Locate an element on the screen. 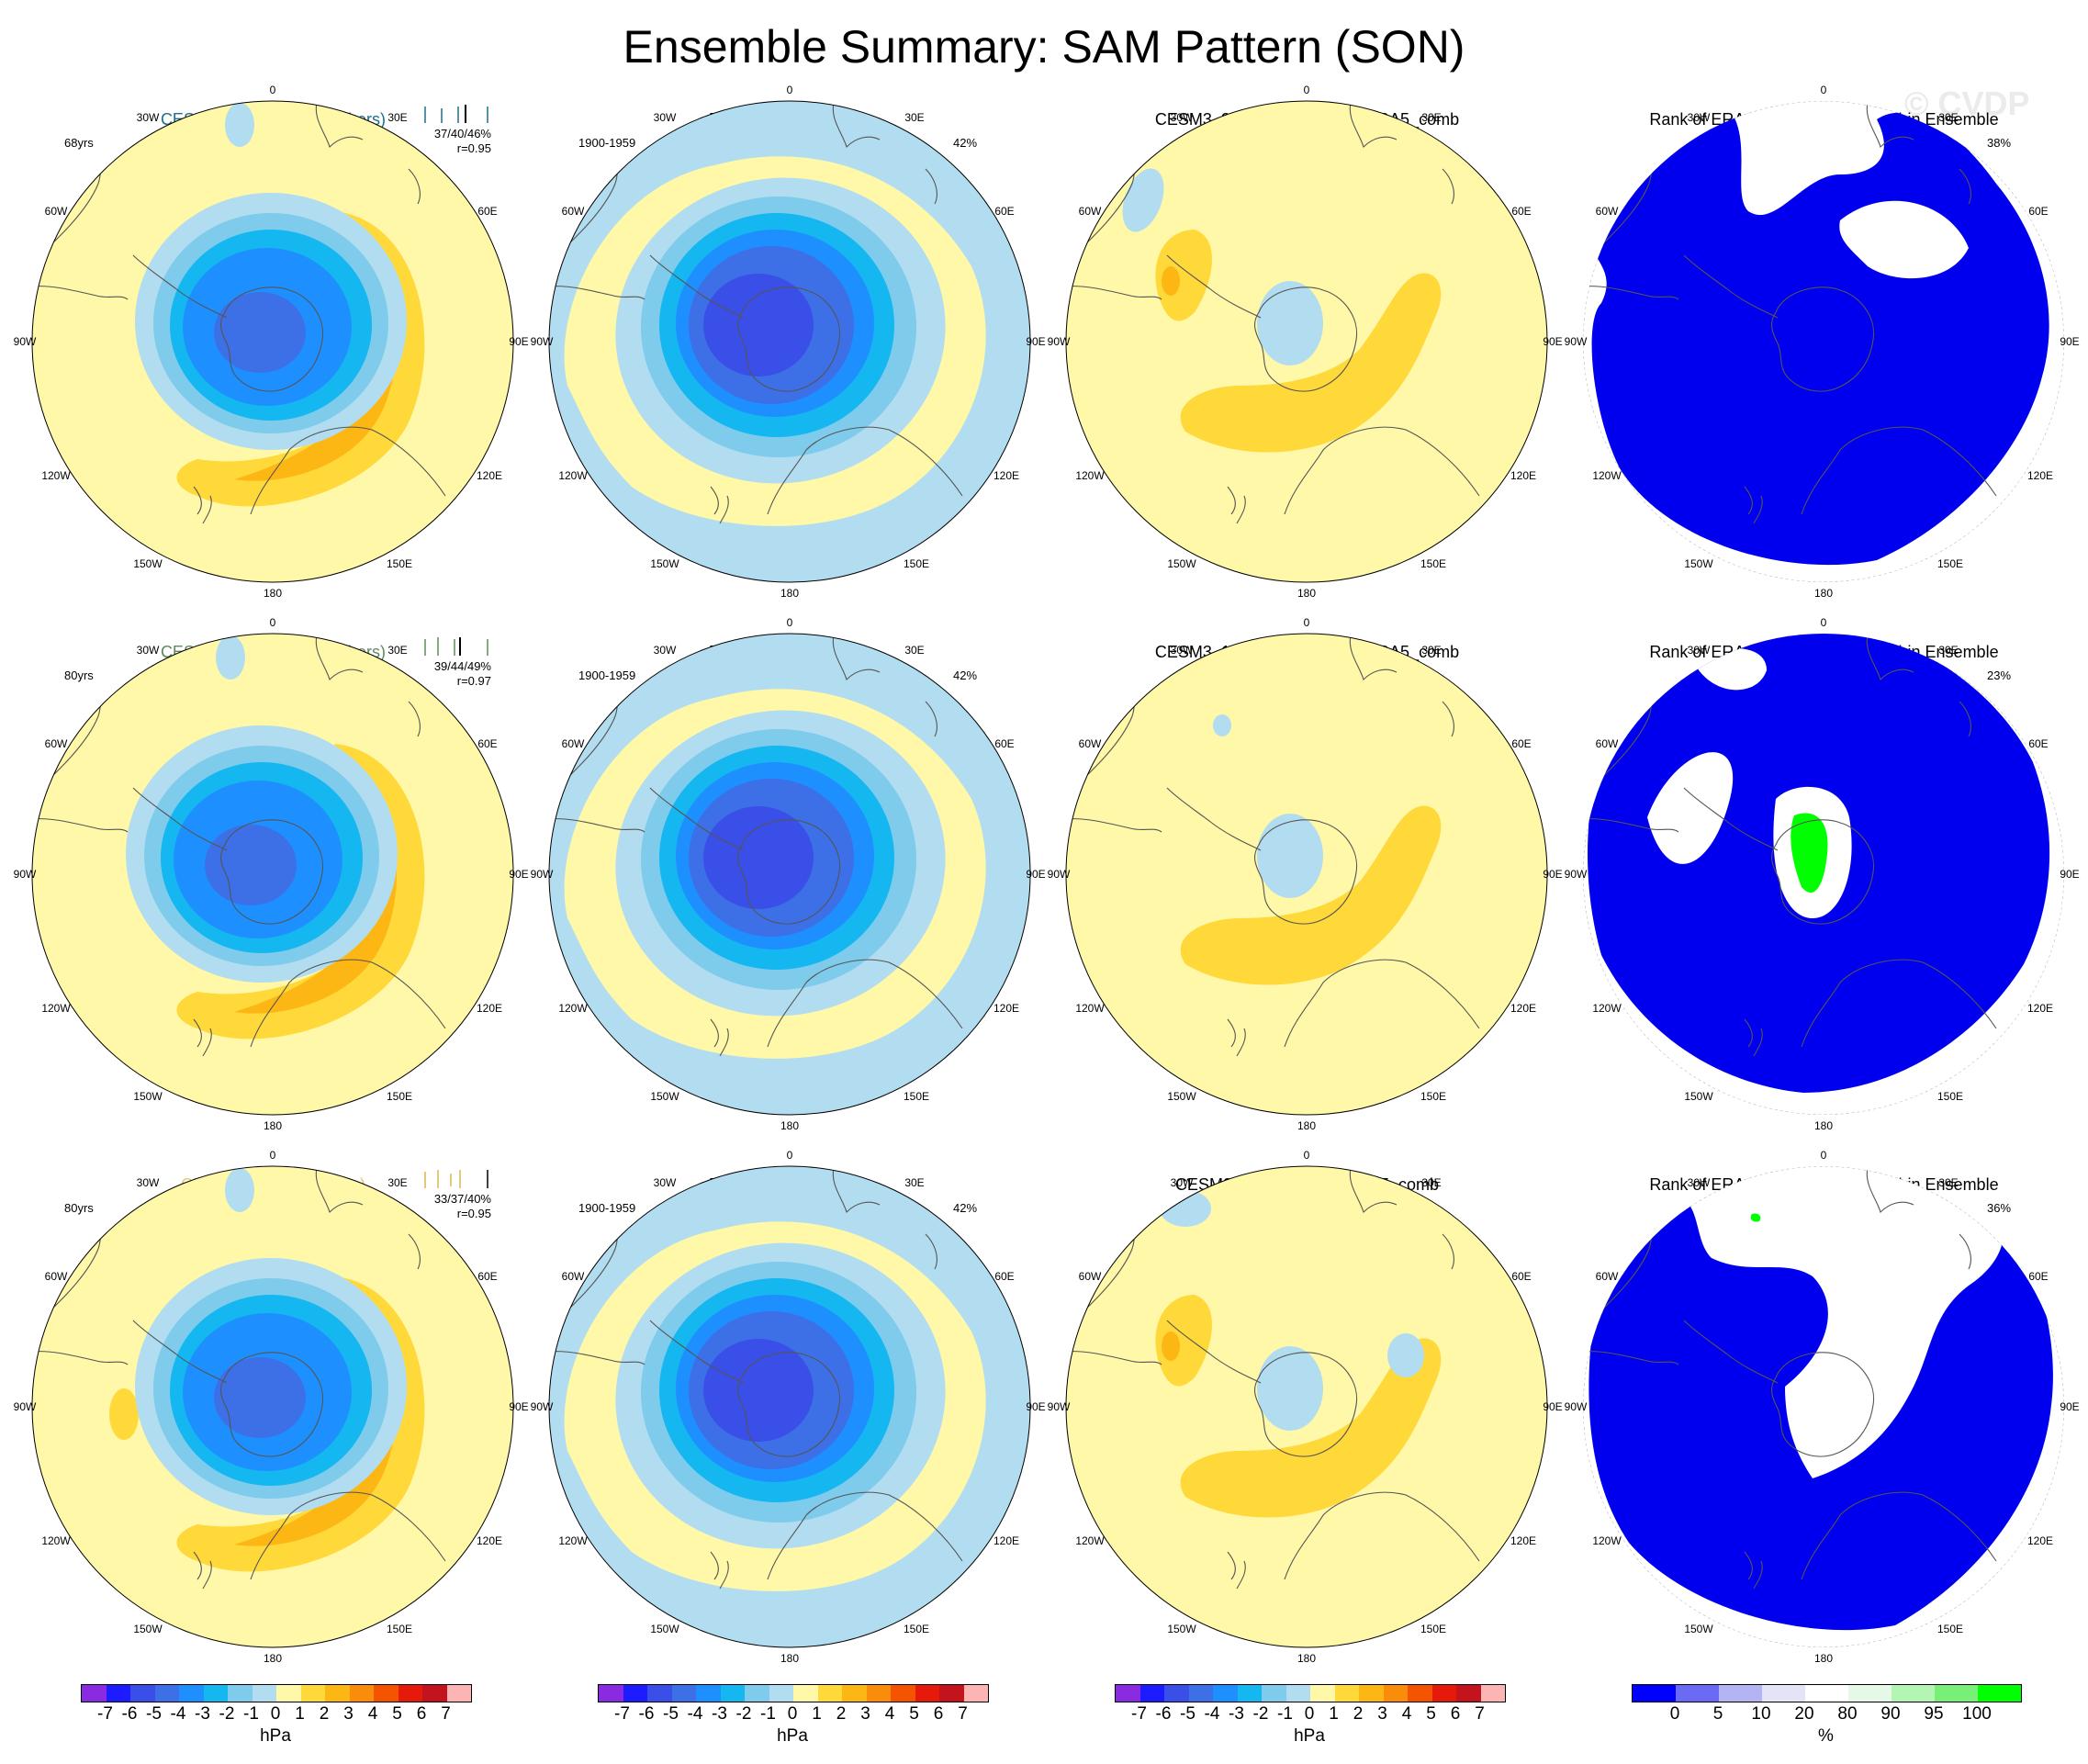  colorbar-boxes is located at coordinates (276, 1693).